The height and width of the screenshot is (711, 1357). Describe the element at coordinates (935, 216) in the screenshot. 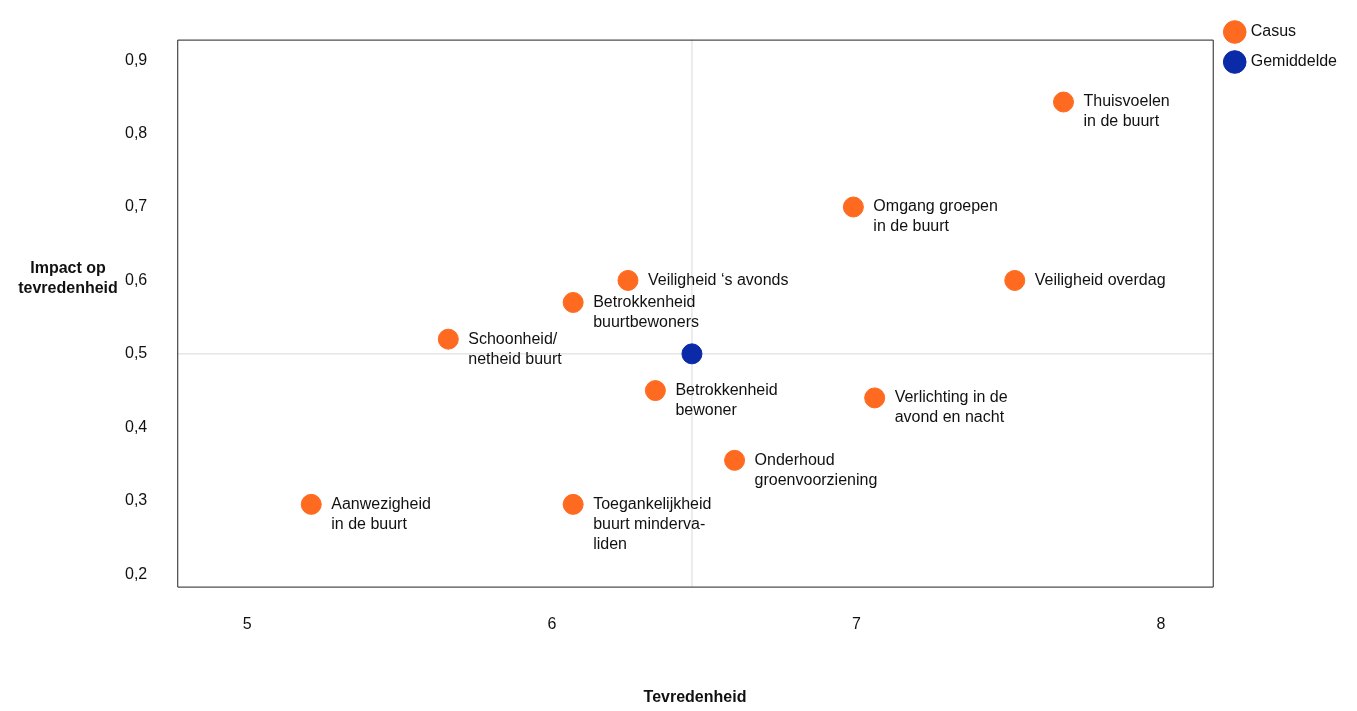

I see `annotation: Omgang groepen in de buurt` at that location.